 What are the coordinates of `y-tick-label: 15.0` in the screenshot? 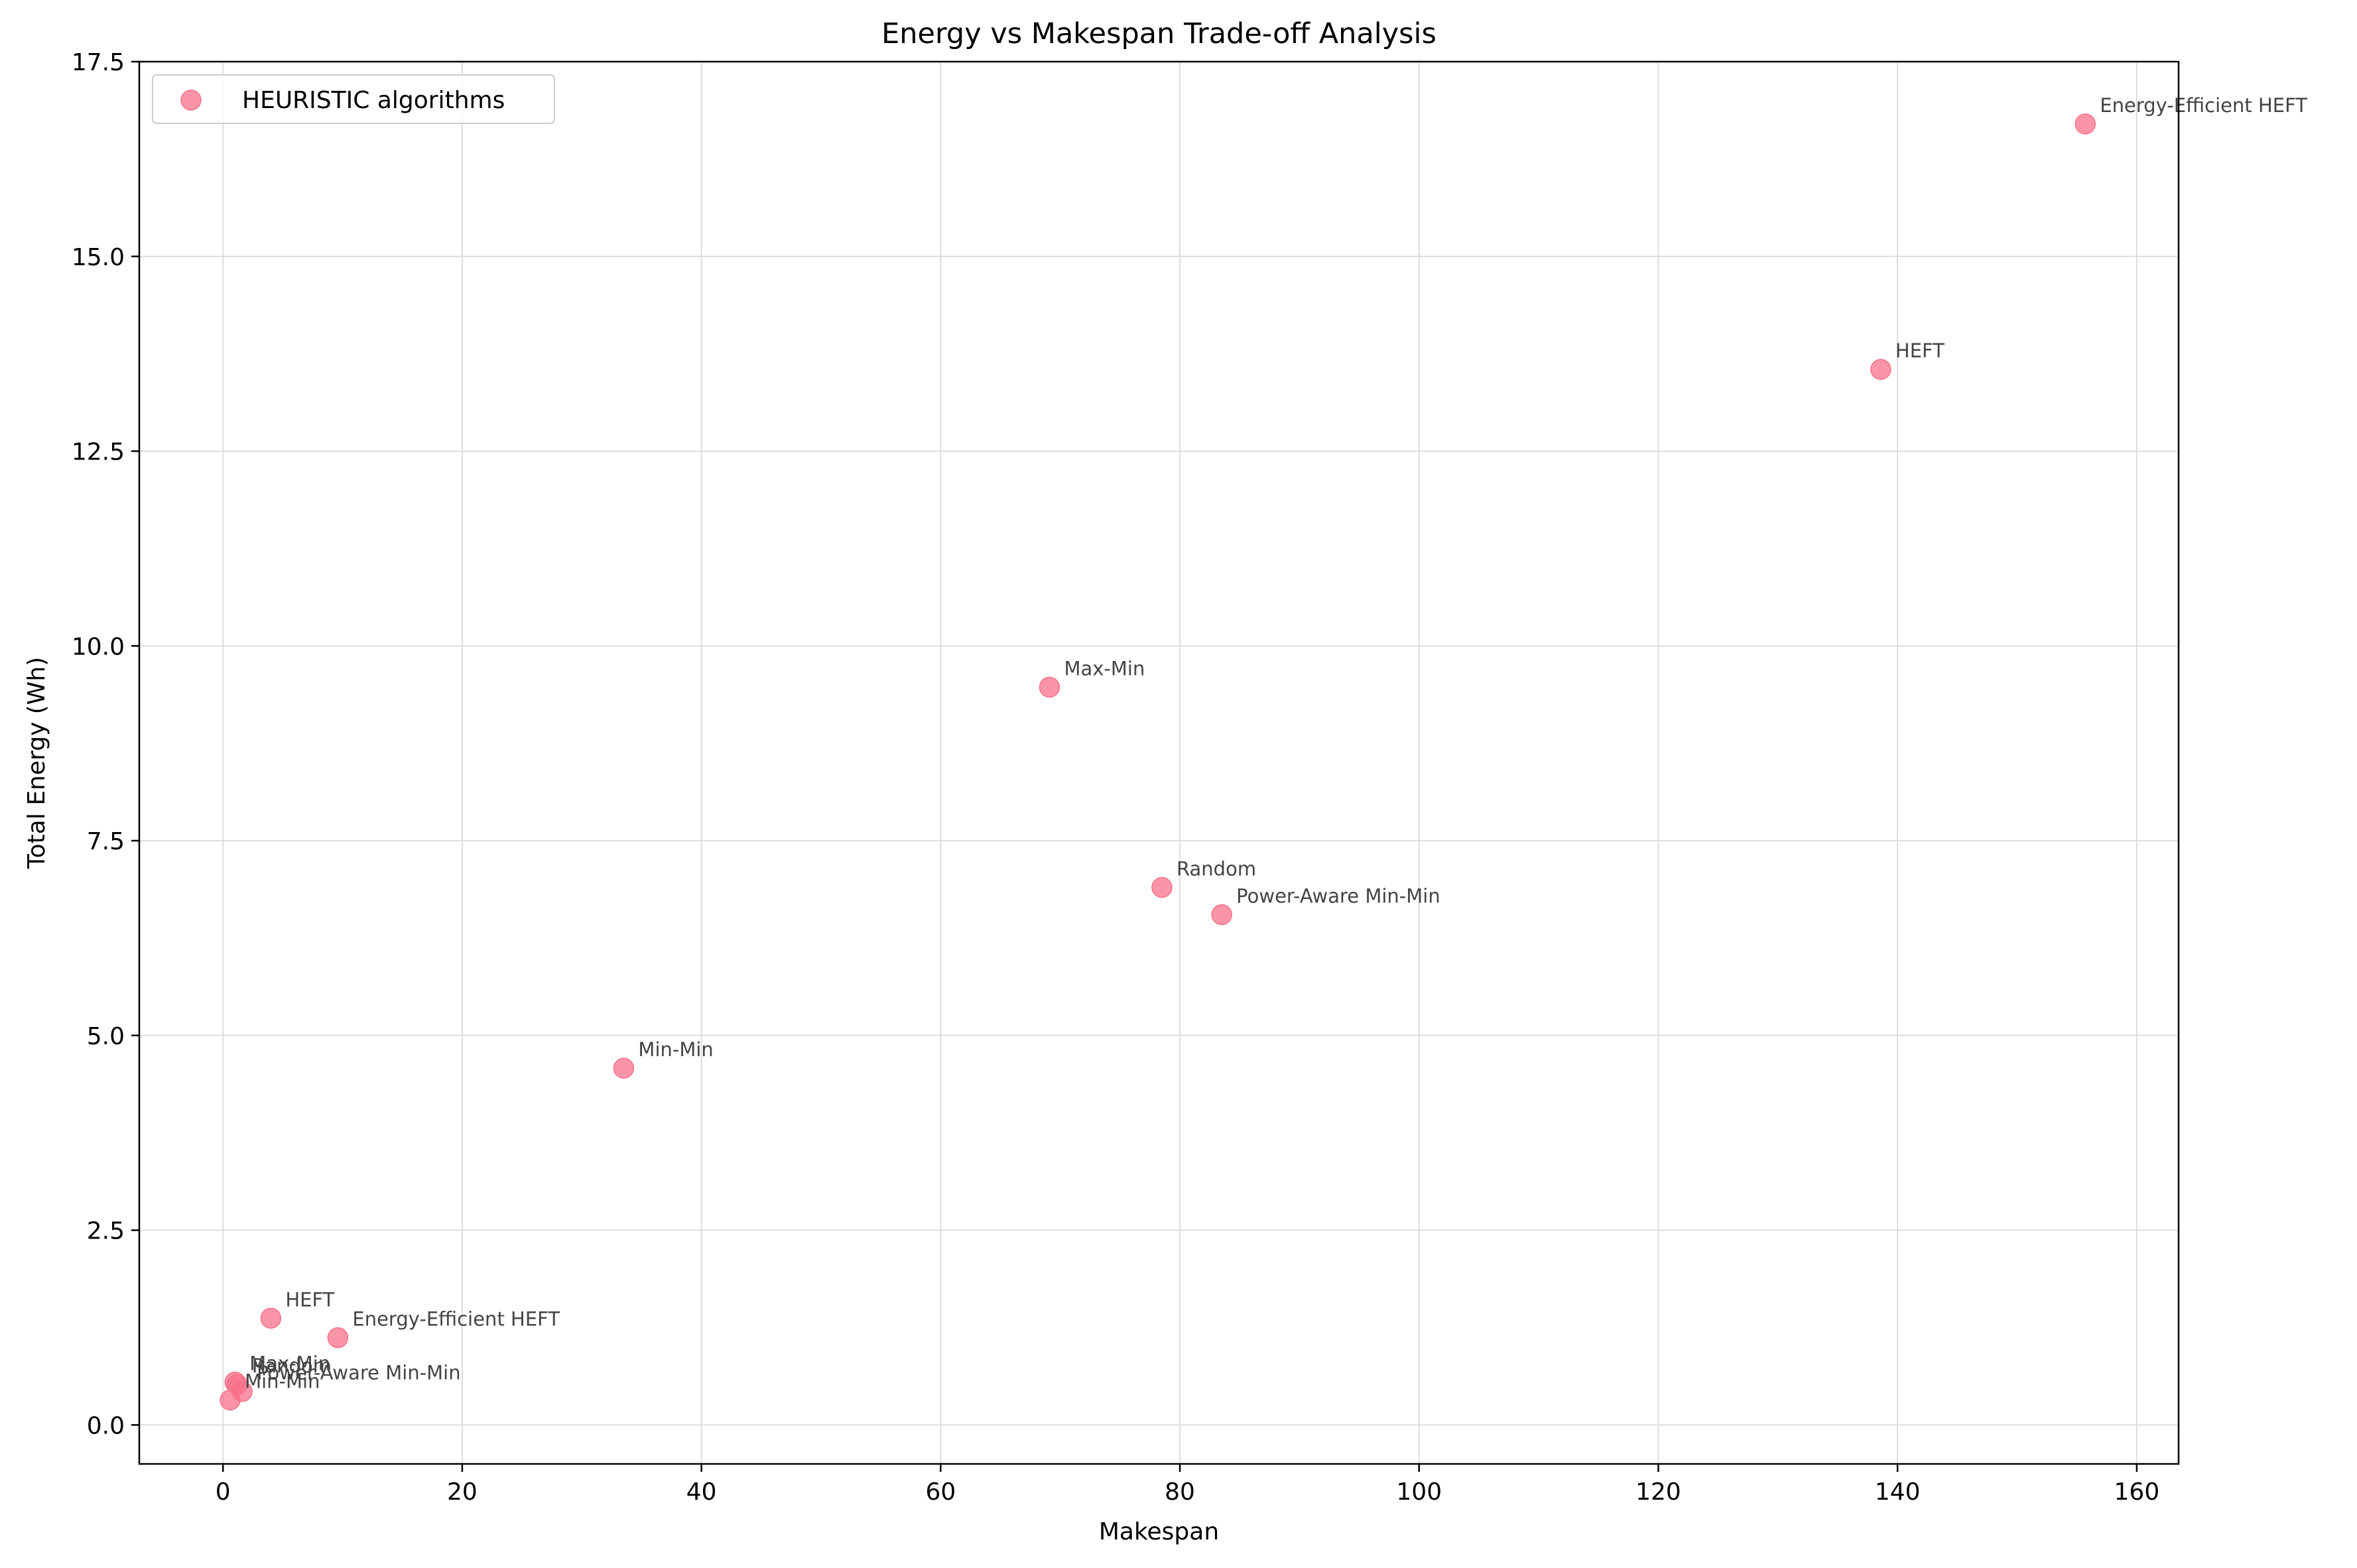 It's located at (98, 257).